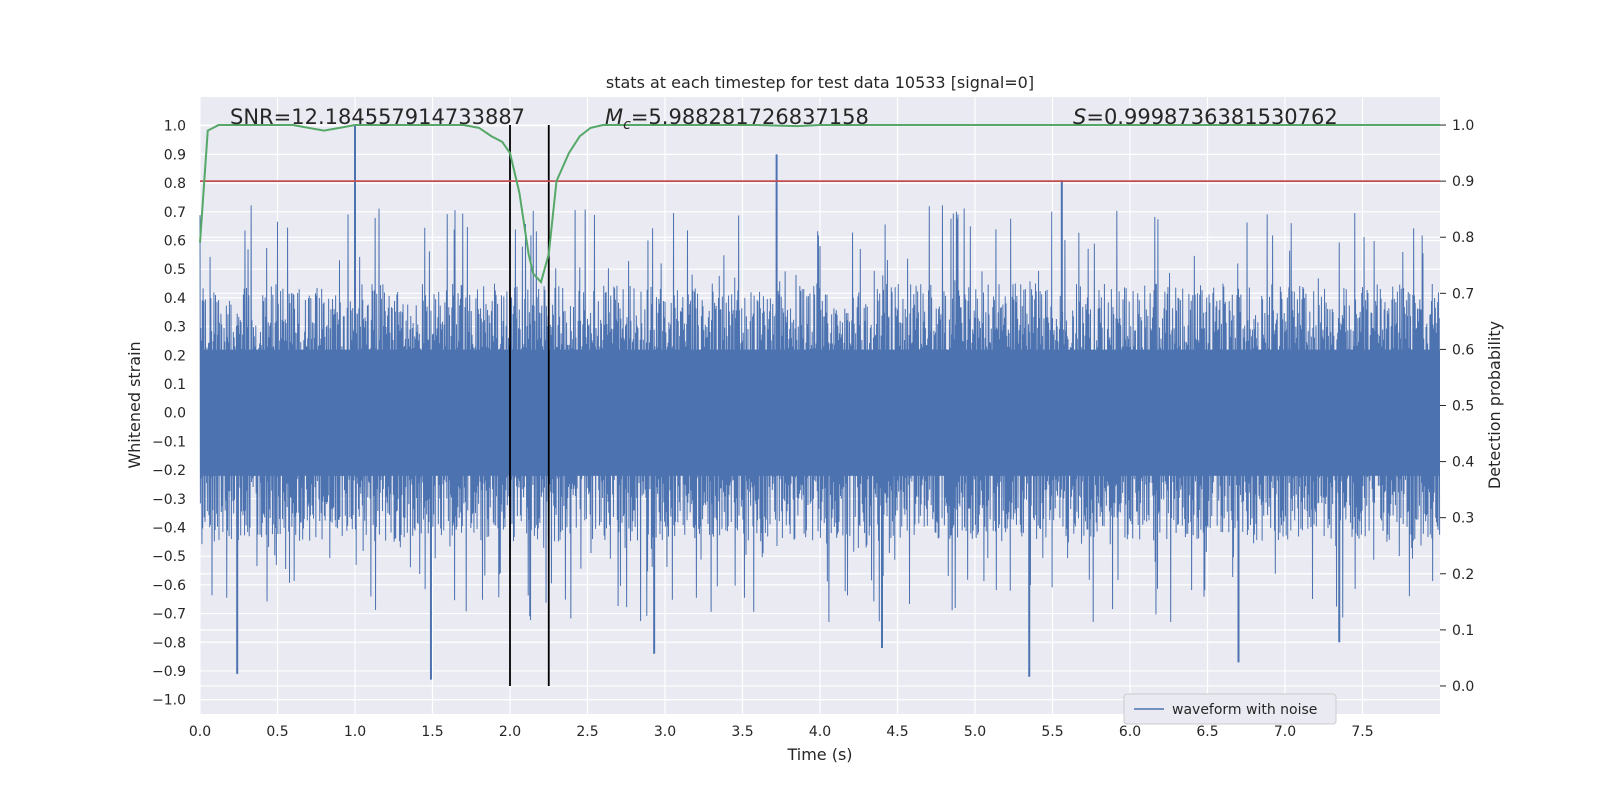 This screenshot has height=800, width=1600. I want to click on y-right-tick-label: 0.4, so click(1463, 463).